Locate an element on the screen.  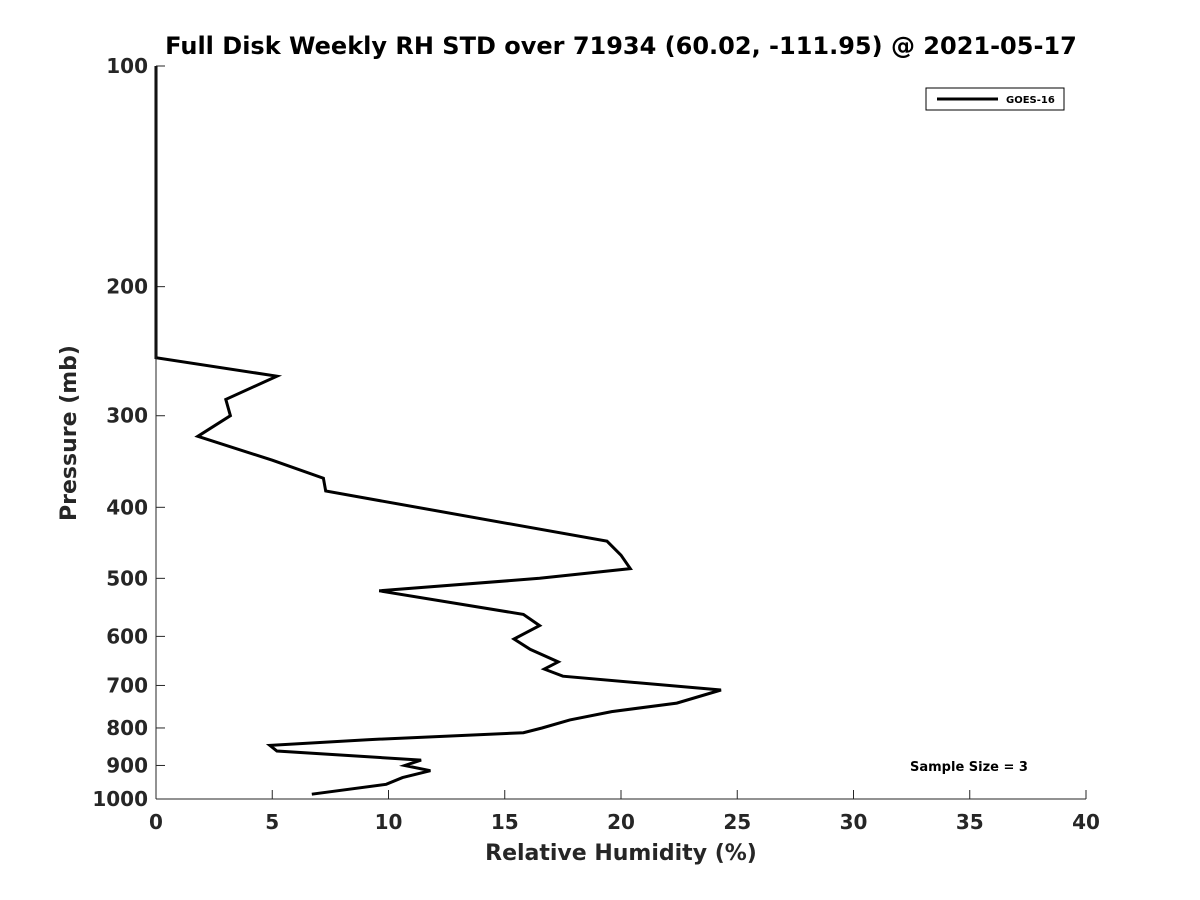
y-tick-label: 900 is located at coordinates (127, 765).